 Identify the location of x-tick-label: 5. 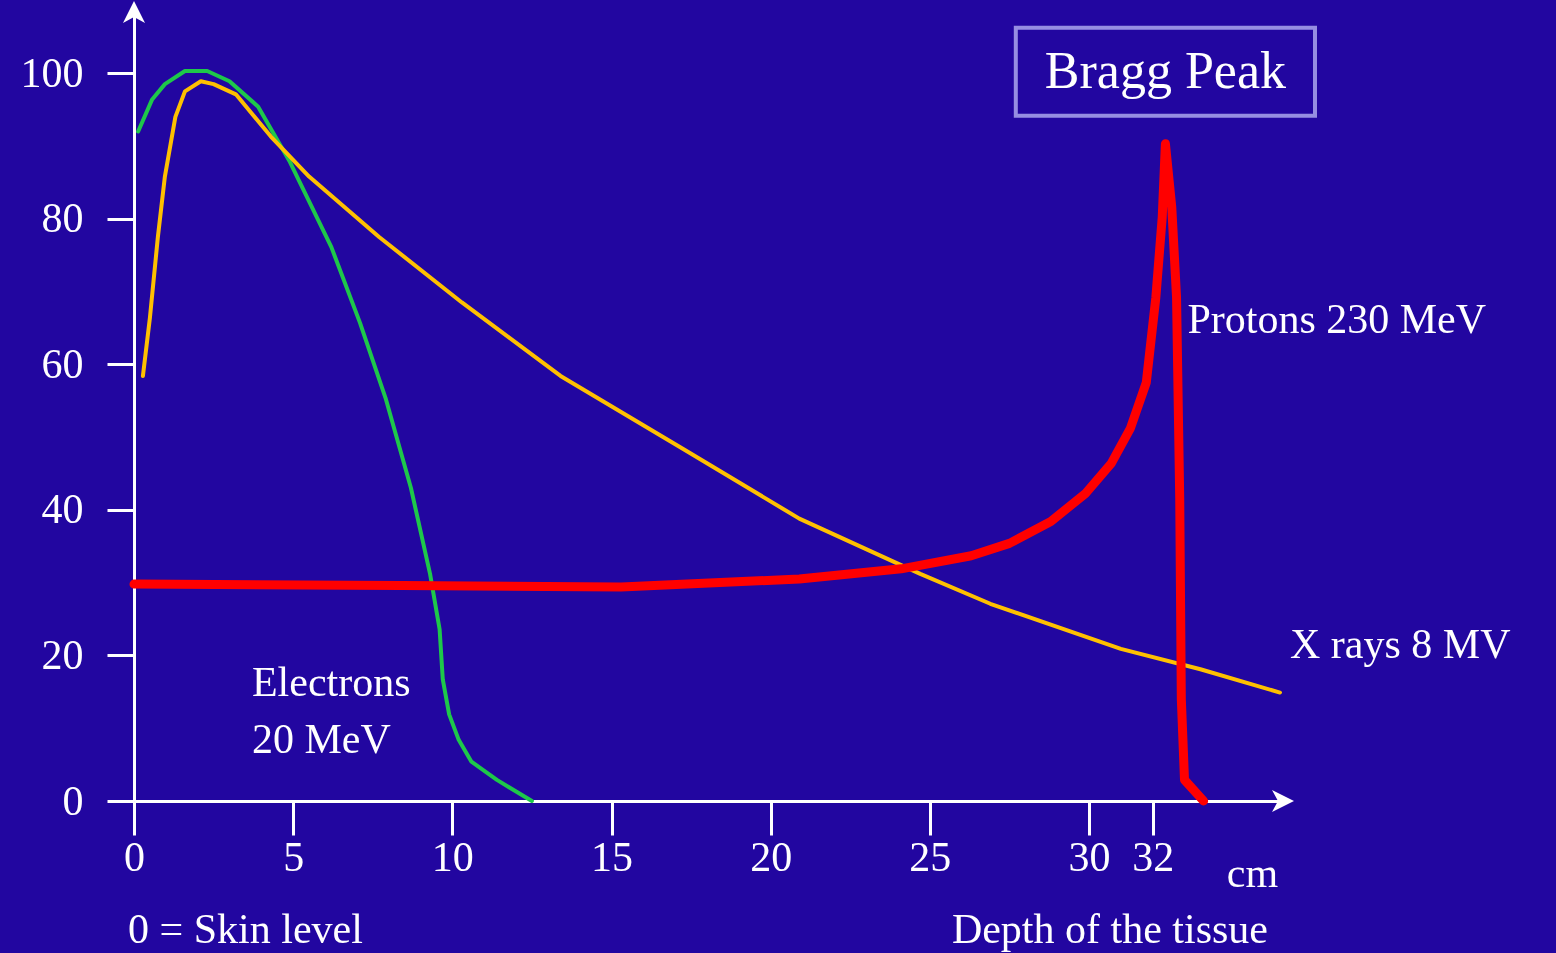
(294, 856).